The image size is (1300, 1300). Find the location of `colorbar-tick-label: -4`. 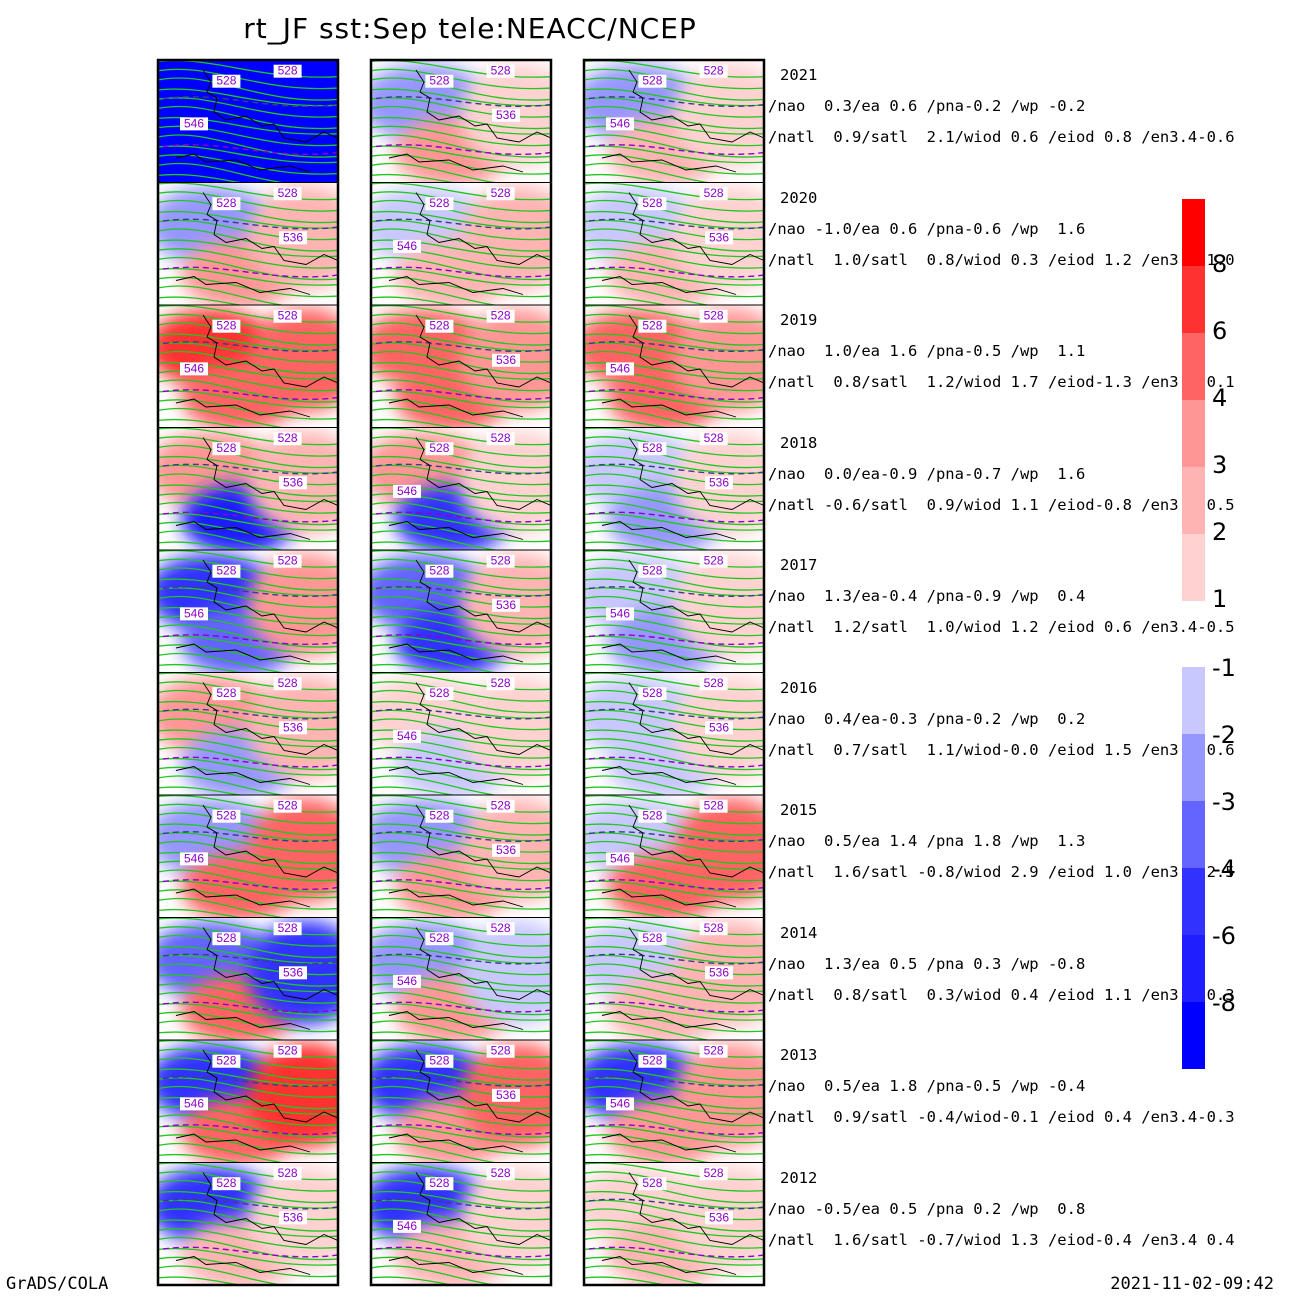

colorbar-tick-label: -4 is located at coordinates (1224, 869).